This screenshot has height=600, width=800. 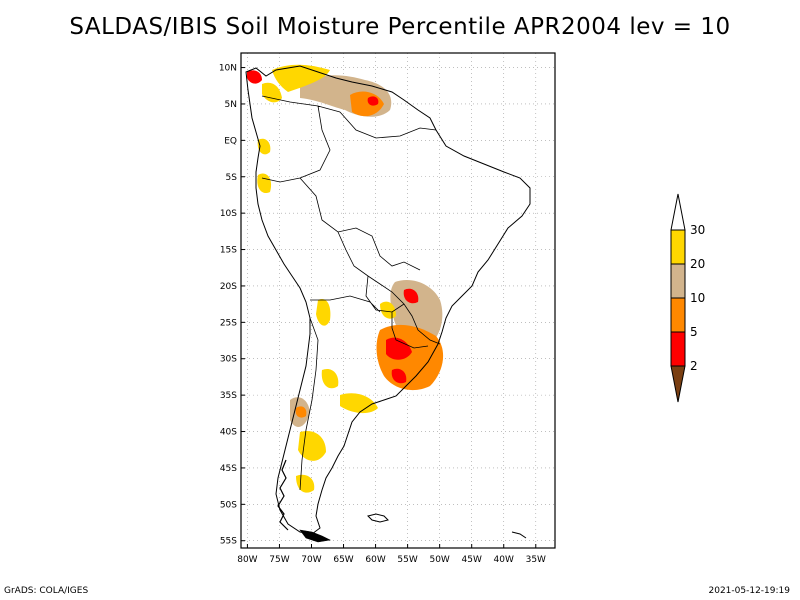 I want to click on footer-timestamp: 2021-05-12-19:19, so click(x=749, y=591).